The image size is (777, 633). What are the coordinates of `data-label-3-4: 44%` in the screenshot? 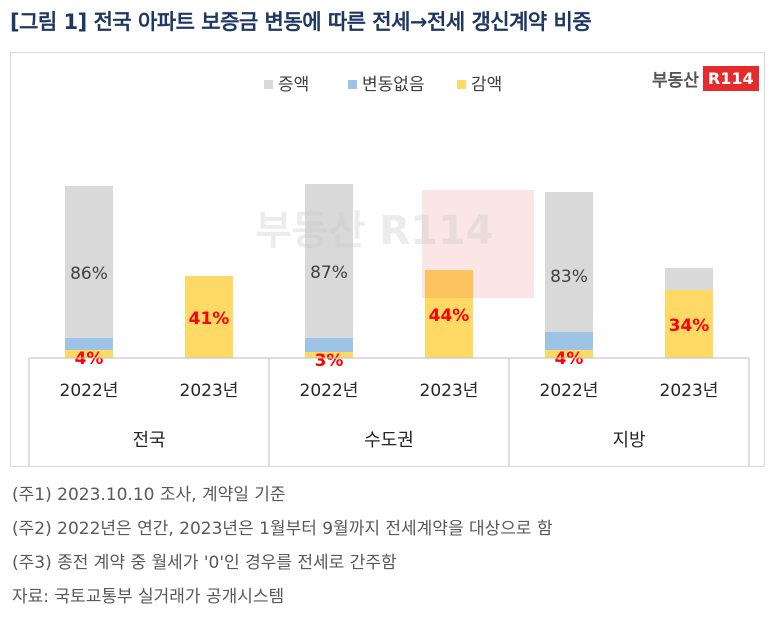 It's located at (449, 316).